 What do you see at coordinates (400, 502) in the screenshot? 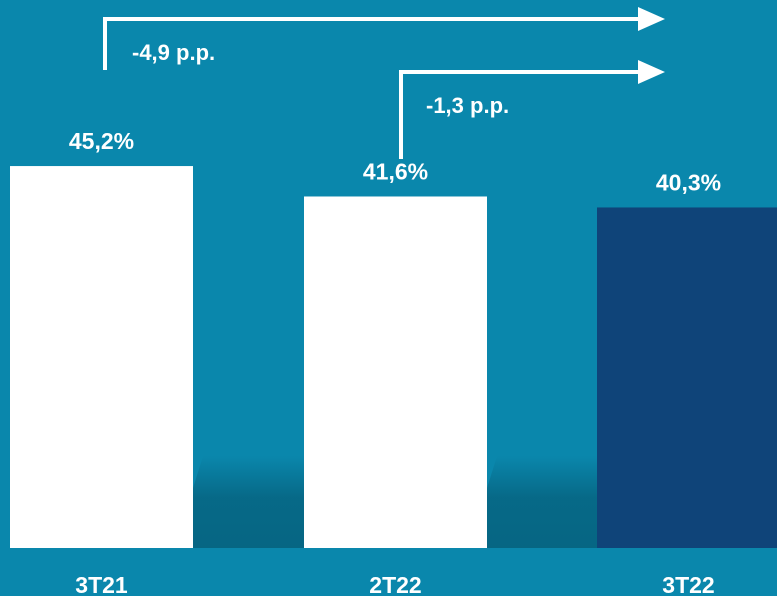
I see `bar-shadows` at bounding box center [400, 502].